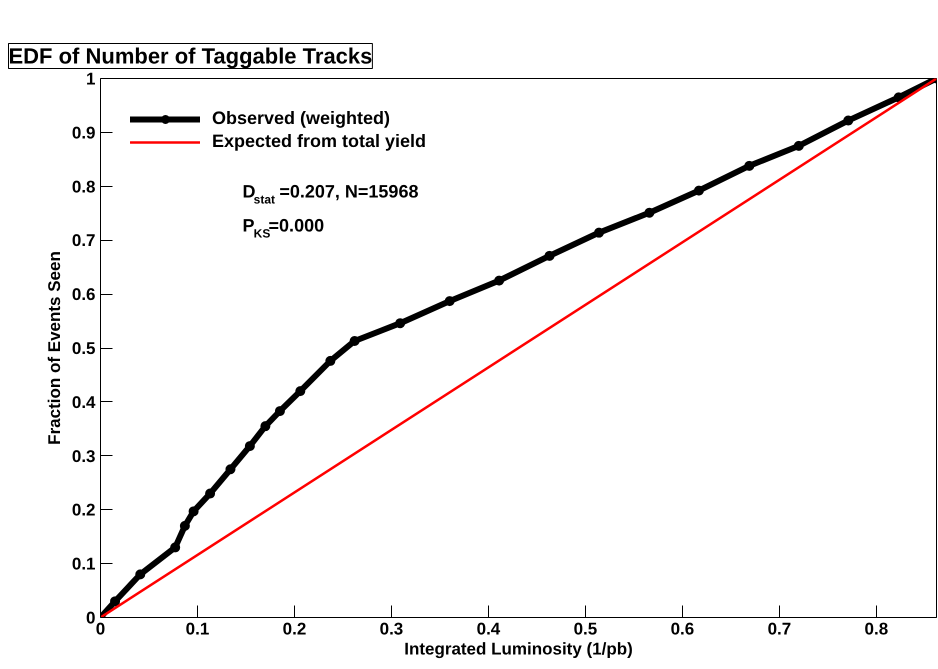 This screenshot has height=669, width=938. What do you see at coordinates (392, 629) in the screenshot?
I see `x-tick-label: 0.3` at bounding box center [392, 629].